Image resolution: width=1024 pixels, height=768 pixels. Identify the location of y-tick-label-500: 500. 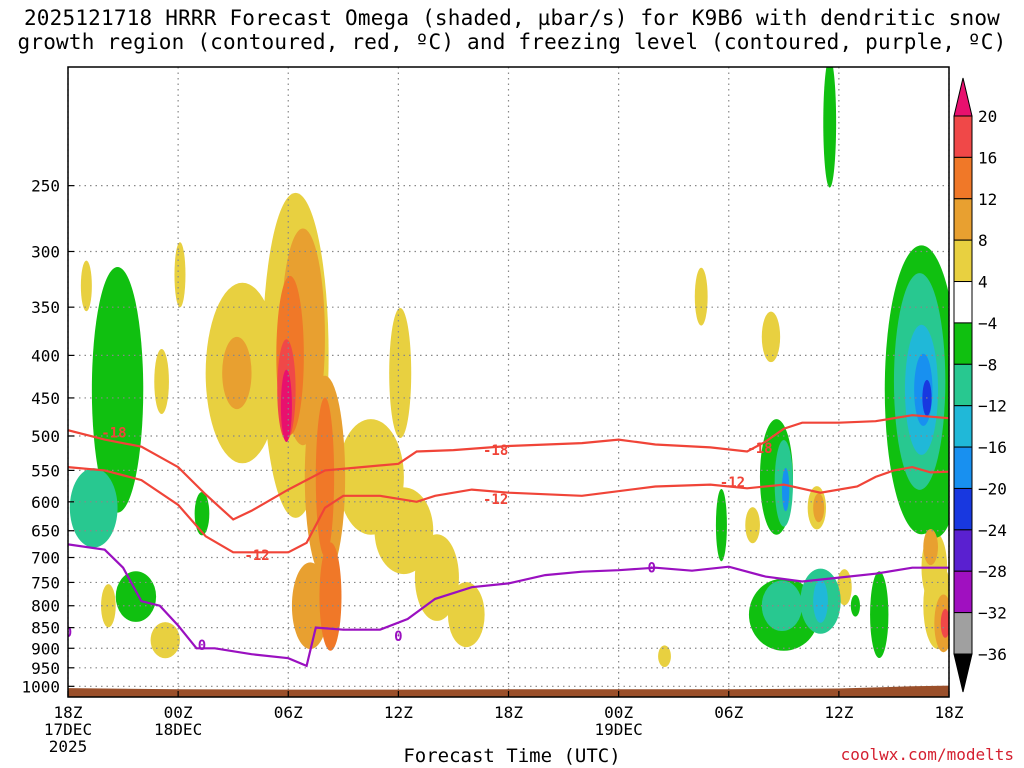
(45, 436).